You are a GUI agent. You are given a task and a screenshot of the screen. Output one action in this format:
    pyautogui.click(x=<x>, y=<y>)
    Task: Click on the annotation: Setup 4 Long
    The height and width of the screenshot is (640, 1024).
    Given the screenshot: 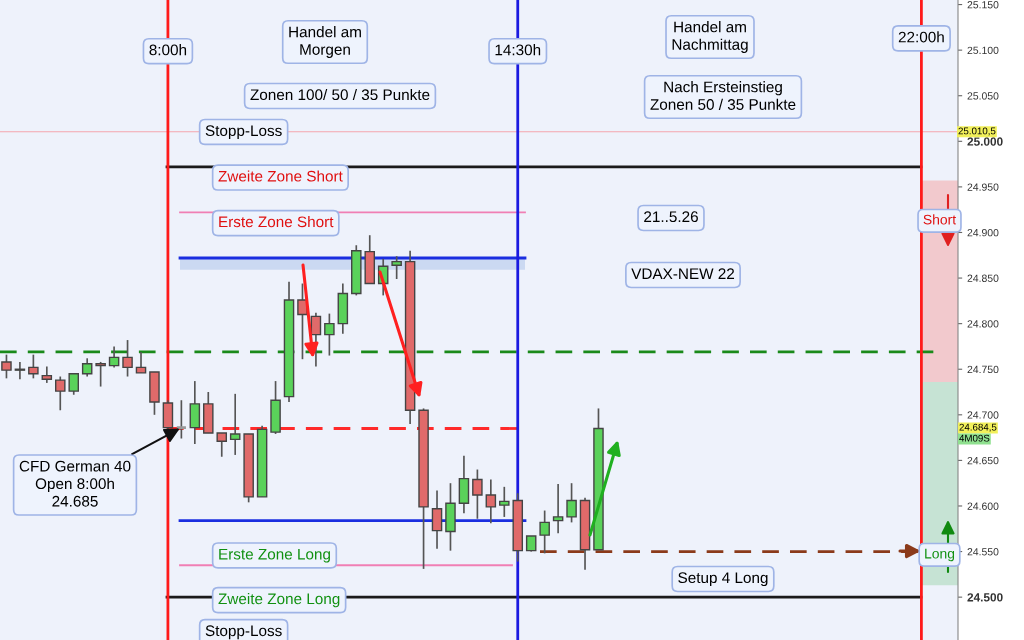 What is the action you would take?
    pyautogui.click(x=723, y=579)
    